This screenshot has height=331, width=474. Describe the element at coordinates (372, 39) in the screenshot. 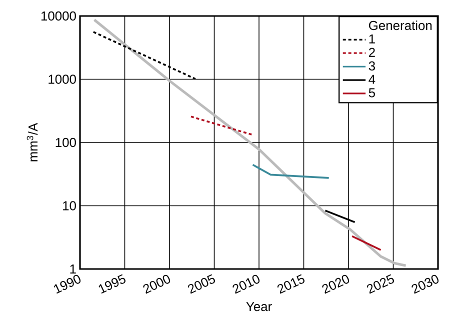

I see `legend-label: 1` at that location.